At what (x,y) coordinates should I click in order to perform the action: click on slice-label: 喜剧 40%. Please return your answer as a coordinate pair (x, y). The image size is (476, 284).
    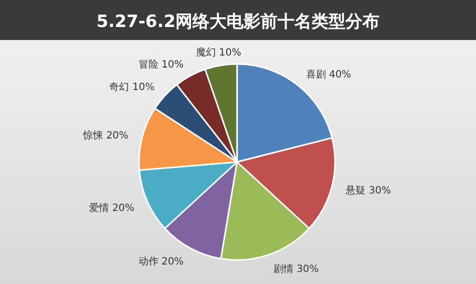
    Looking at the image, I should click on (329, 74).